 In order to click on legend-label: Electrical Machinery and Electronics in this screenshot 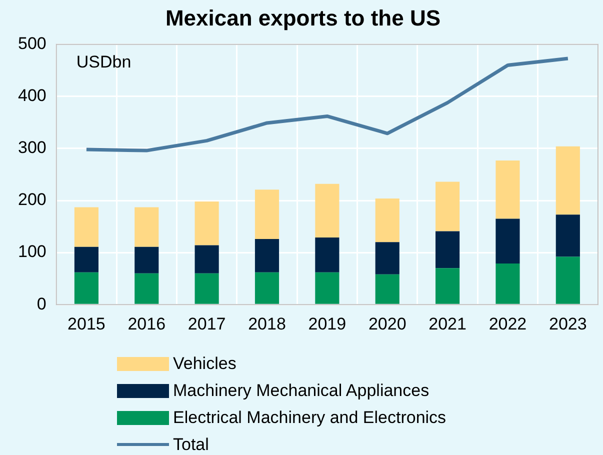, I will do `click(309, 418)`.